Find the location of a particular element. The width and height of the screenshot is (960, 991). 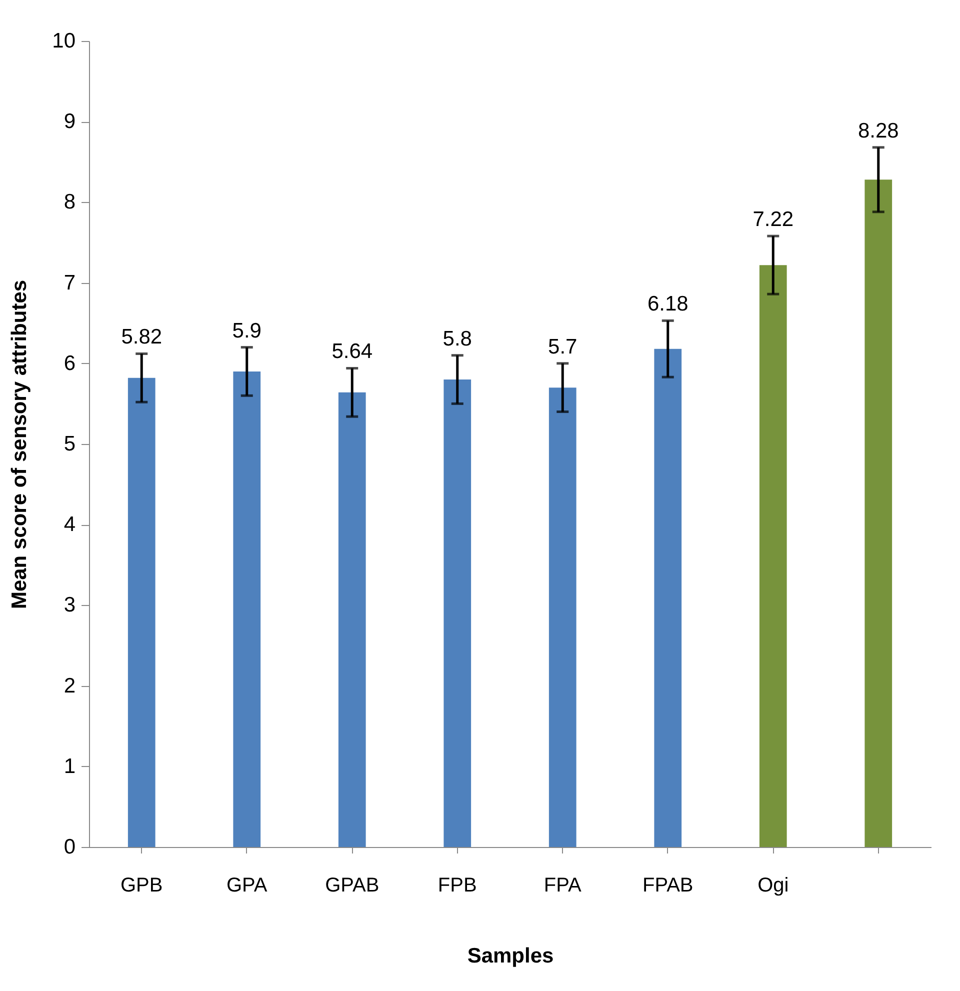

data-label: 5.9 is located at coordinates (247, 330).